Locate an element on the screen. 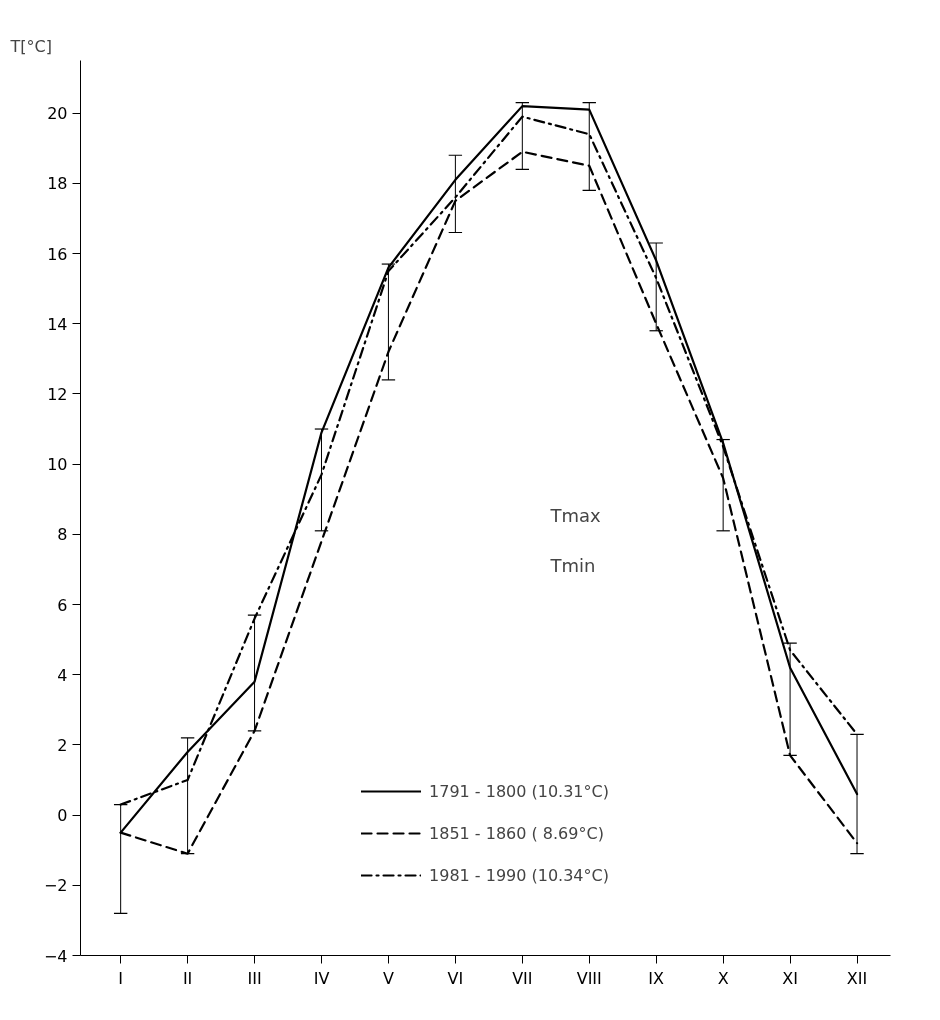 The height and width of the screenshot is (1020, 940). x-tick-label: VII is located at coordinates (522, 978).